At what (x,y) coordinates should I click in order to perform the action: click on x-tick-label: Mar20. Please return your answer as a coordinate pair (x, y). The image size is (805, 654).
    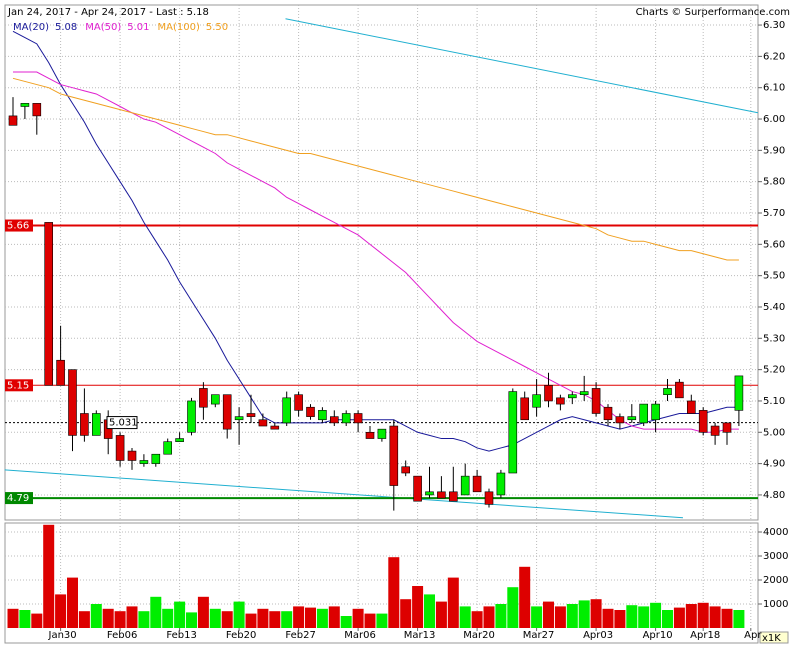
    Looking at the image, I should click on (479, 635).